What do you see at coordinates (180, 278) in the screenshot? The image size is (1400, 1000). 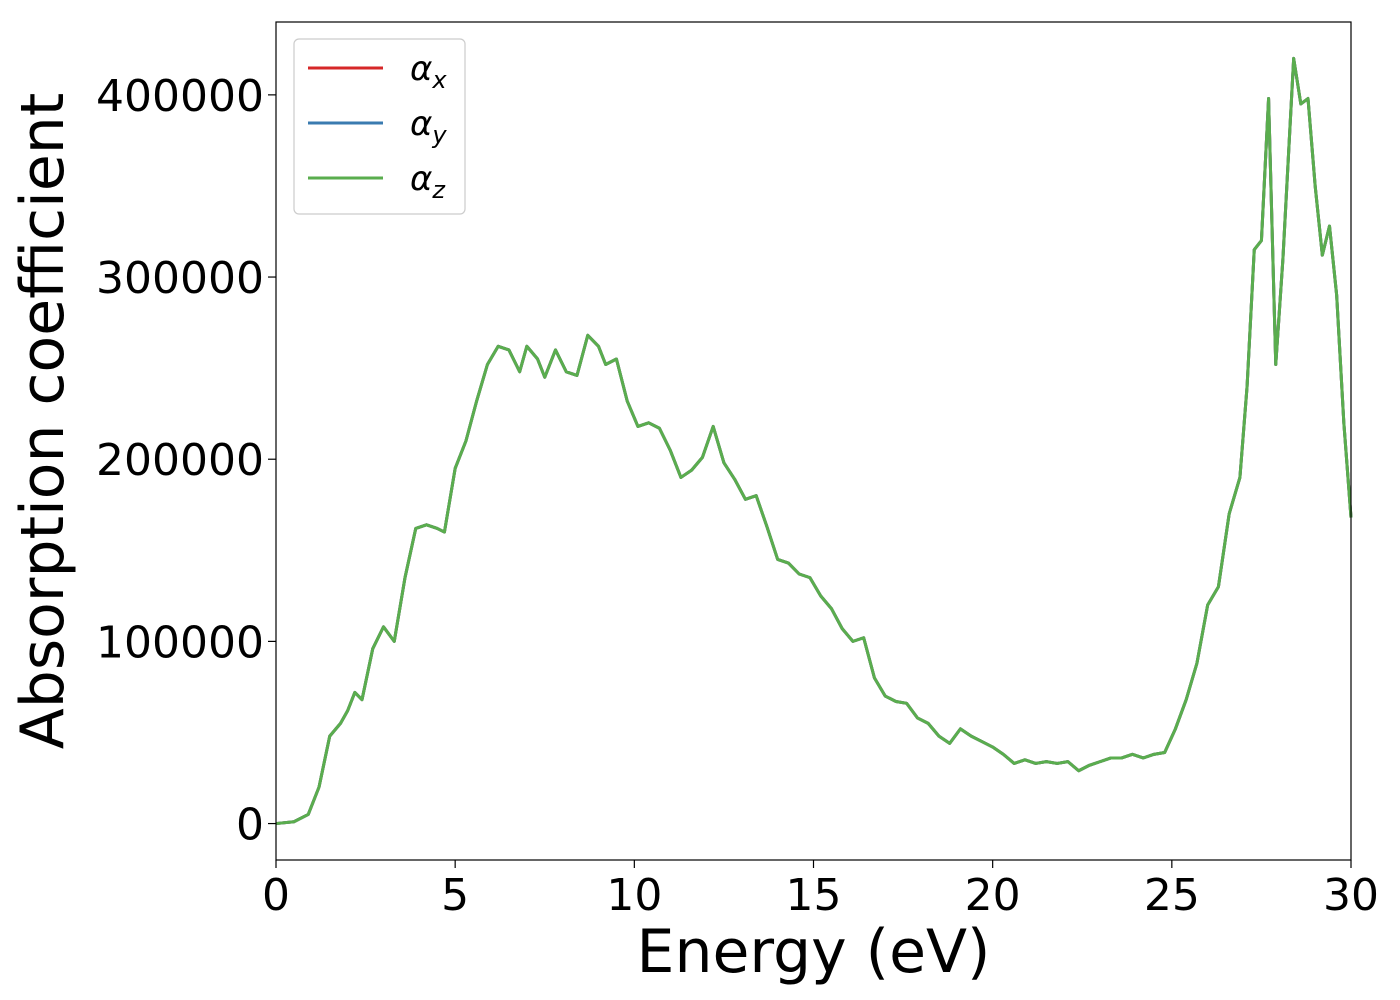 I see `y-tick-label: 300000` at bounding box center [180, 278].